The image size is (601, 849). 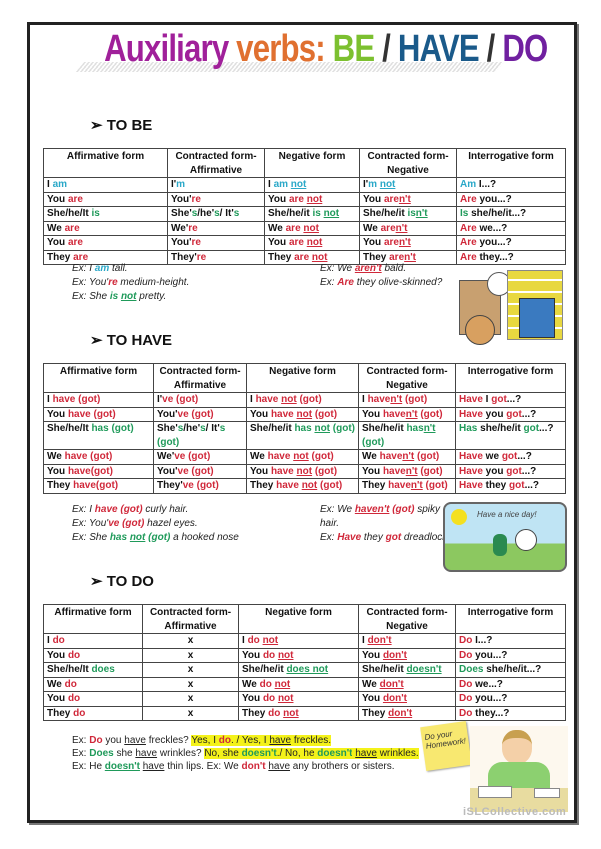 I want to click on text-segment: you...?, so click(x=490, y=655).